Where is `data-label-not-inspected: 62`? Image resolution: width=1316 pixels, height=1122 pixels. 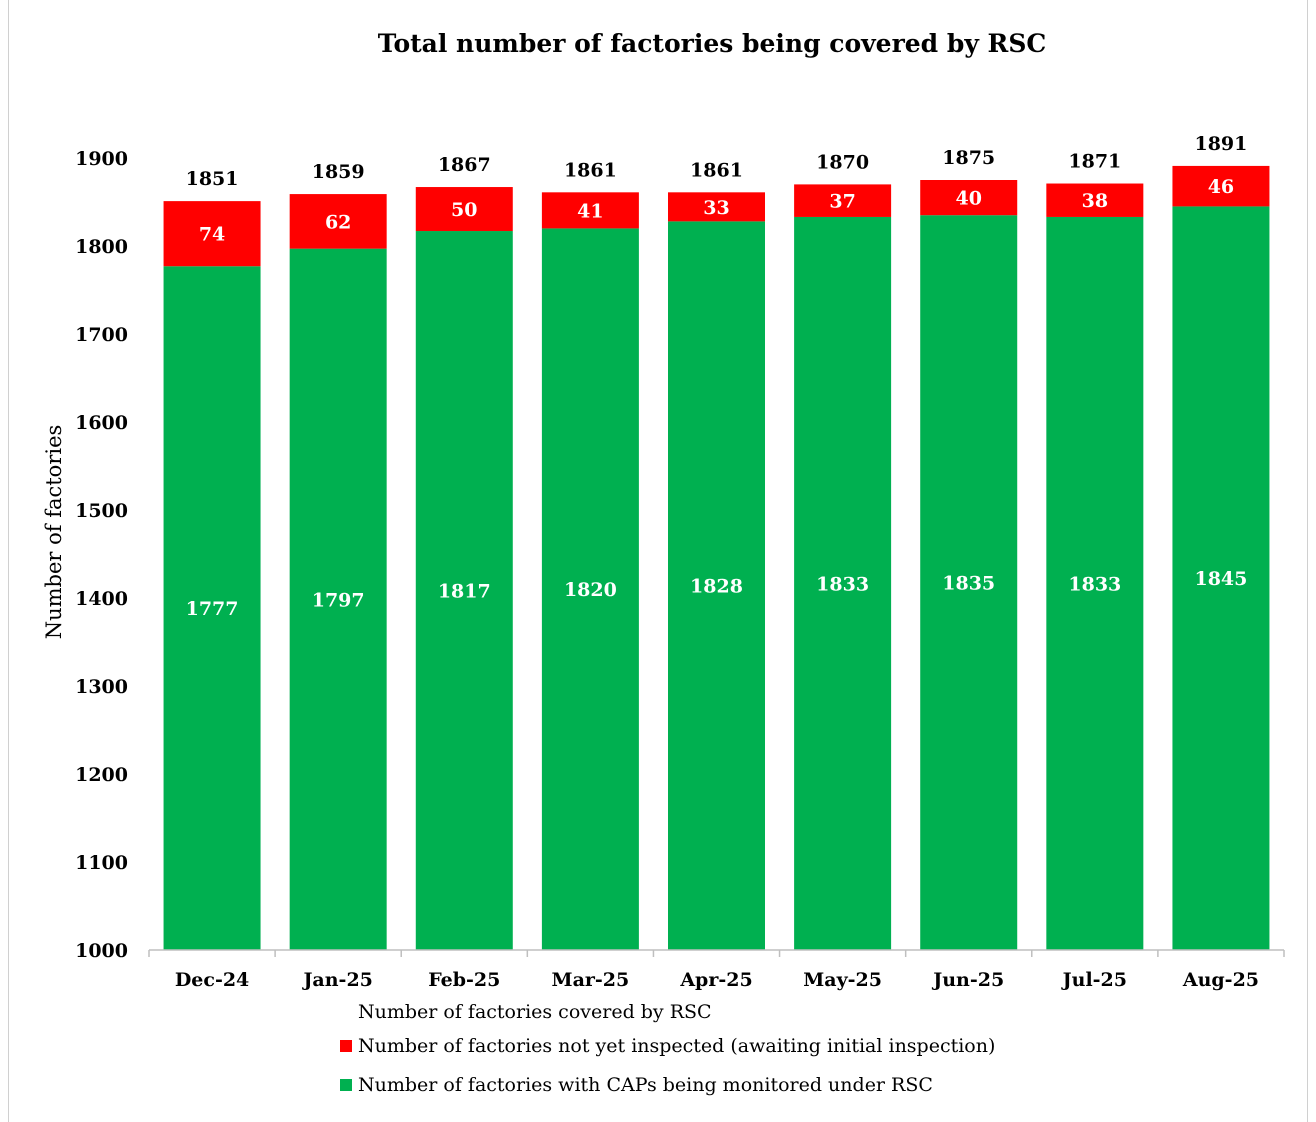 data-label-not-inspected: 62 is located at coordinates (338, 222).